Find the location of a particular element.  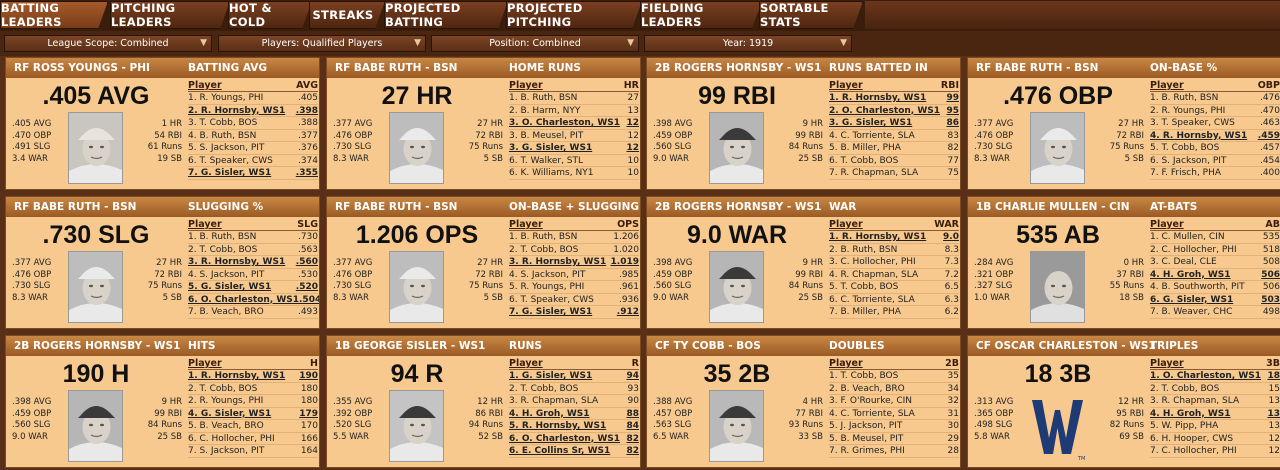

leaderboard-row: 3. O. Charleston, WS1 12 is located at coordinates (574, 123).